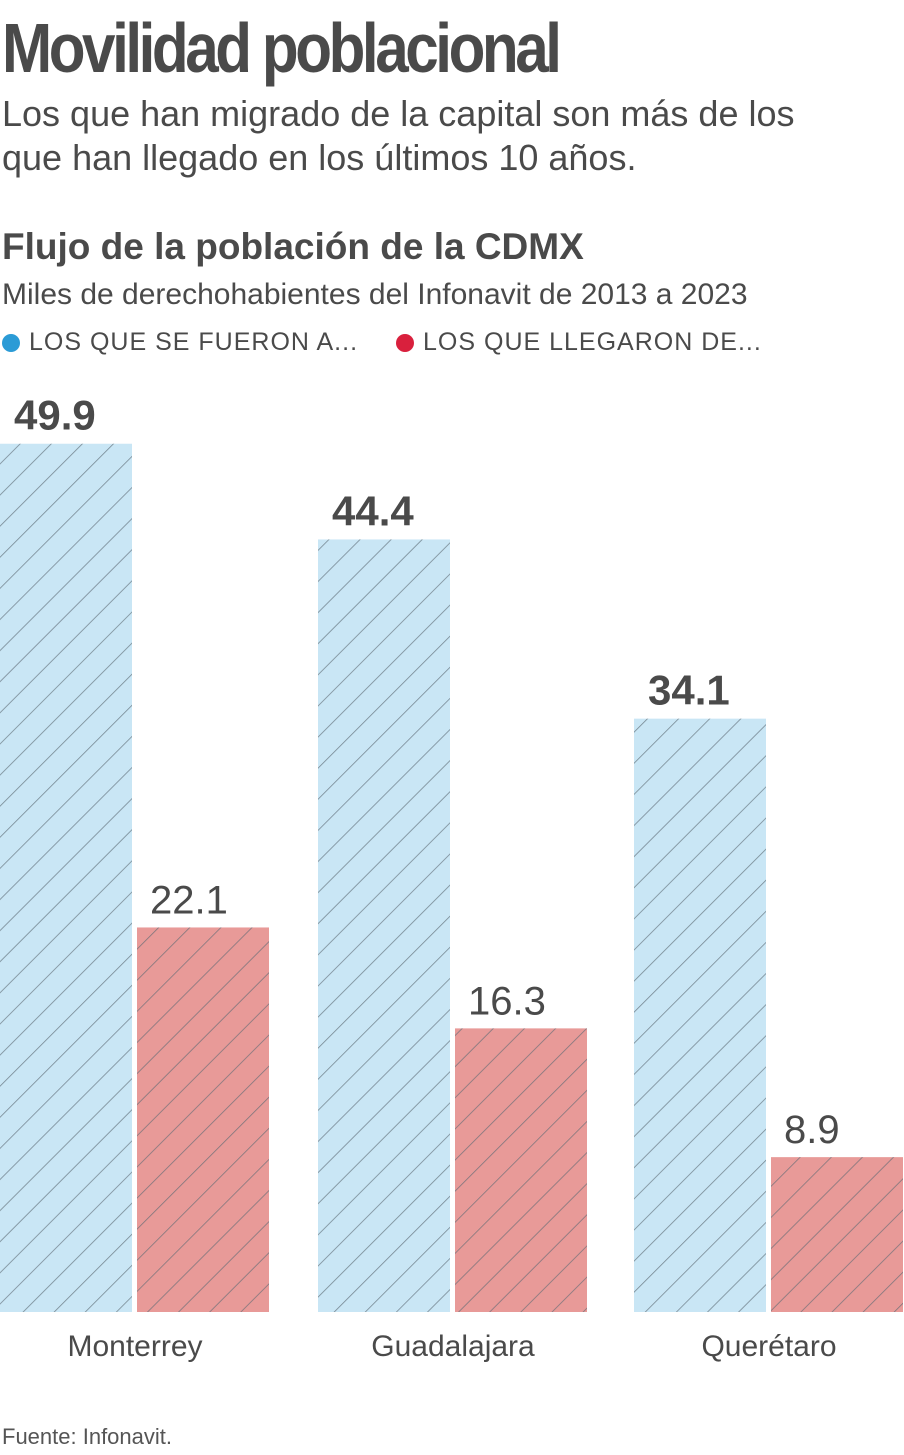 This screenshot has width=904, height=1455. Describe the element at coordinates (282, 48) in the screenshot. I see `headline: Movilidad poblacional` at that location.